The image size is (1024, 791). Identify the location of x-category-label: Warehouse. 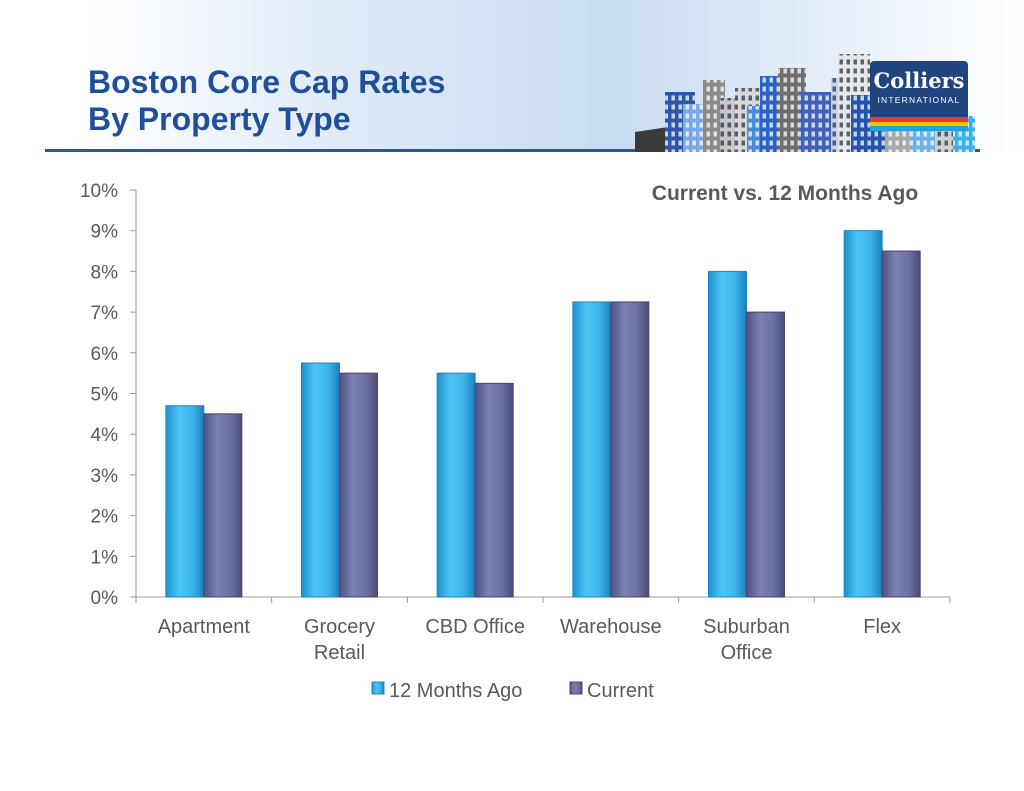
(611, 627).